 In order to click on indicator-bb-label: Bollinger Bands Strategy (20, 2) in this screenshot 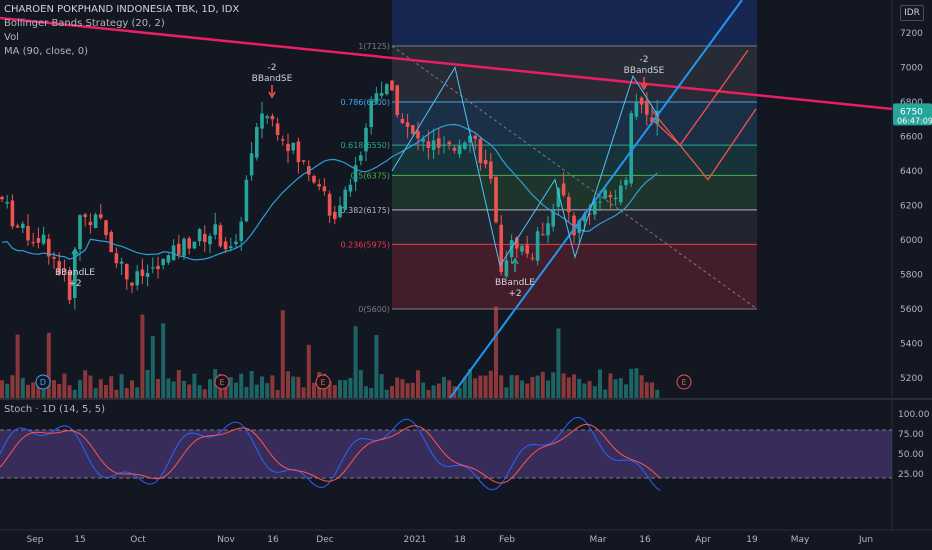, I will do `click(84, 23)`.